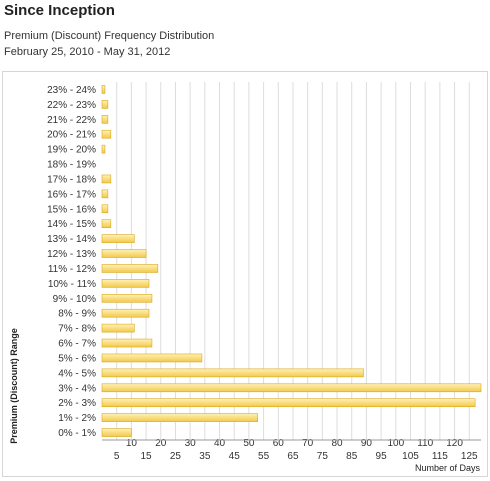 The height and width of the screenshot is (481, 490). I want to click on date-range: February 25, 2010 - May 31, 2012, so click(87, 52).